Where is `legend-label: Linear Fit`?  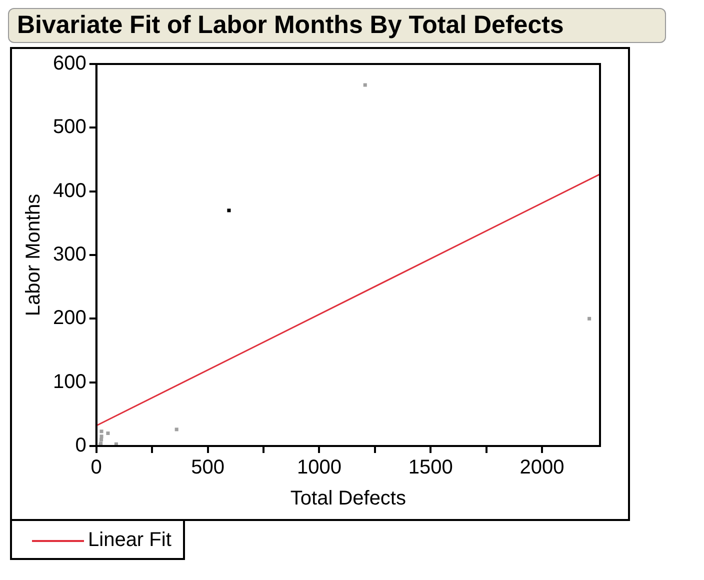 legend-label: Linear Fit is located at coordinates (130, 540).